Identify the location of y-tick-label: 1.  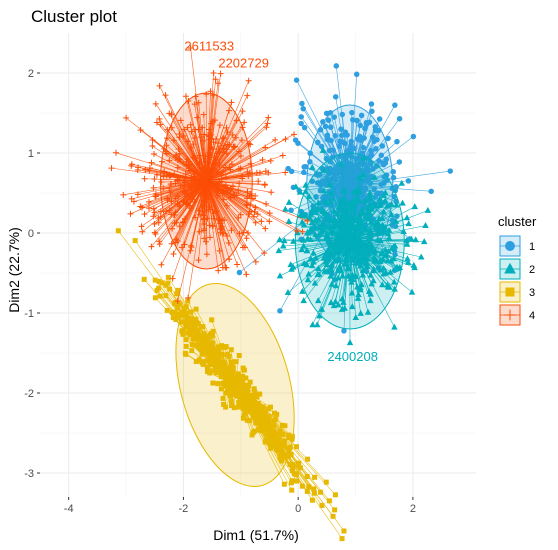
(31, 154).